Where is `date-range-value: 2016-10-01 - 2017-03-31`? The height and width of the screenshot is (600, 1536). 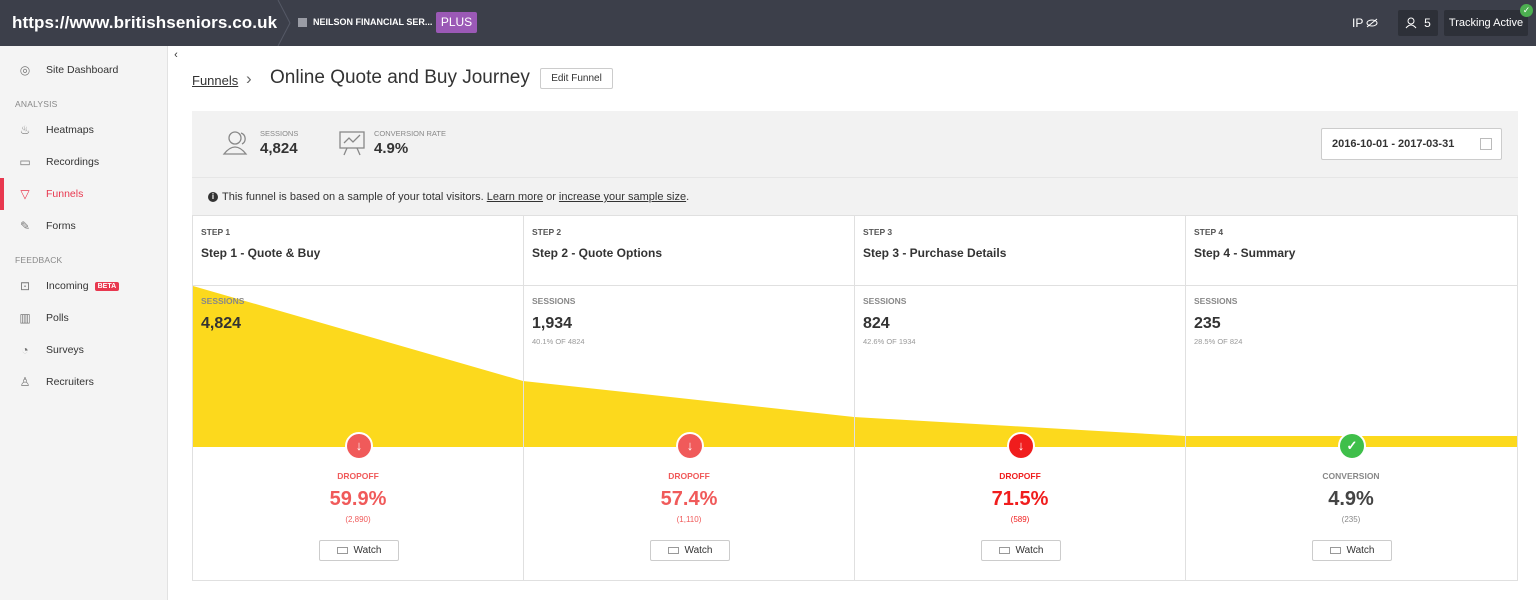 date-range-value: 2016-10-01 - 2017-03-31 is located at coordinates (1393, 144).